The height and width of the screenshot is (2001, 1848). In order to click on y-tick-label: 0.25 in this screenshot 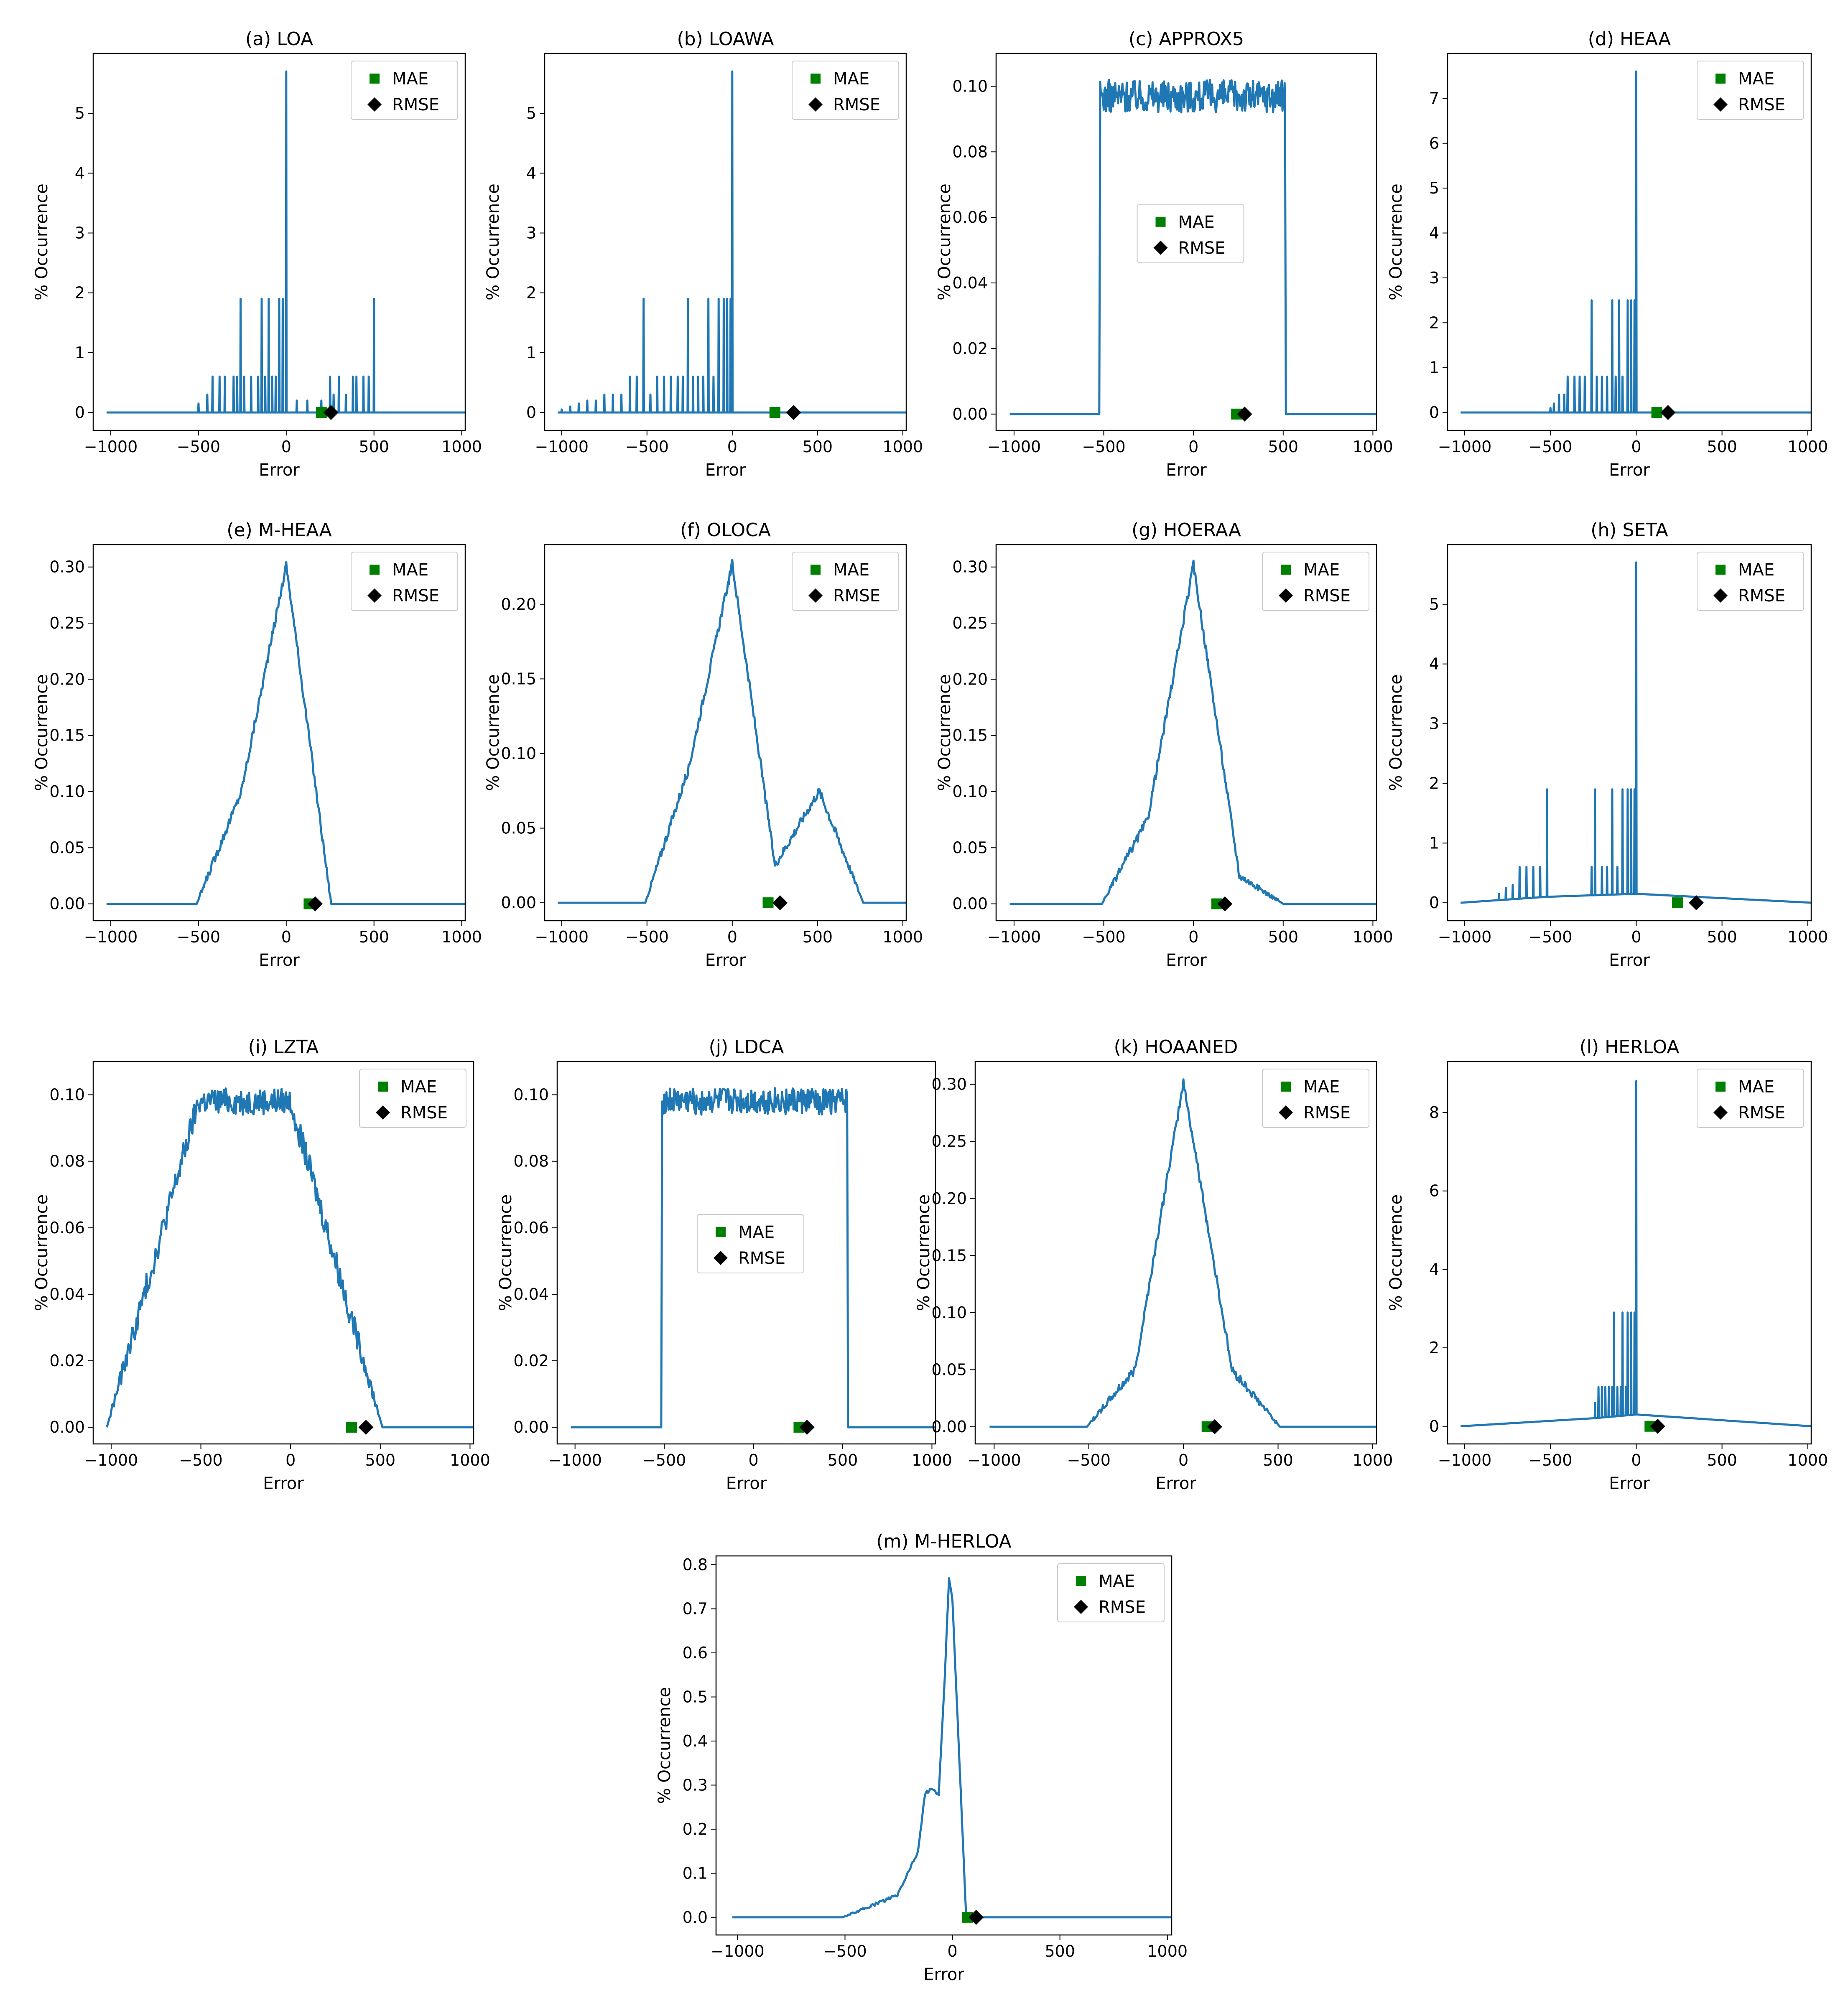, I will do `click(970, 623)`.